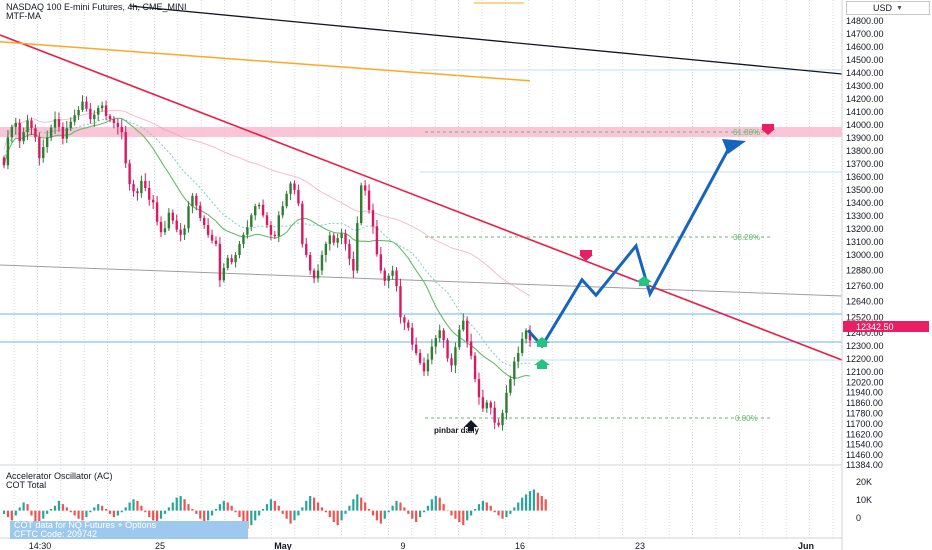  Describe the element at coordinates (865, 34) in the screenshot. I see `price-tick: 14700.00` at that location.